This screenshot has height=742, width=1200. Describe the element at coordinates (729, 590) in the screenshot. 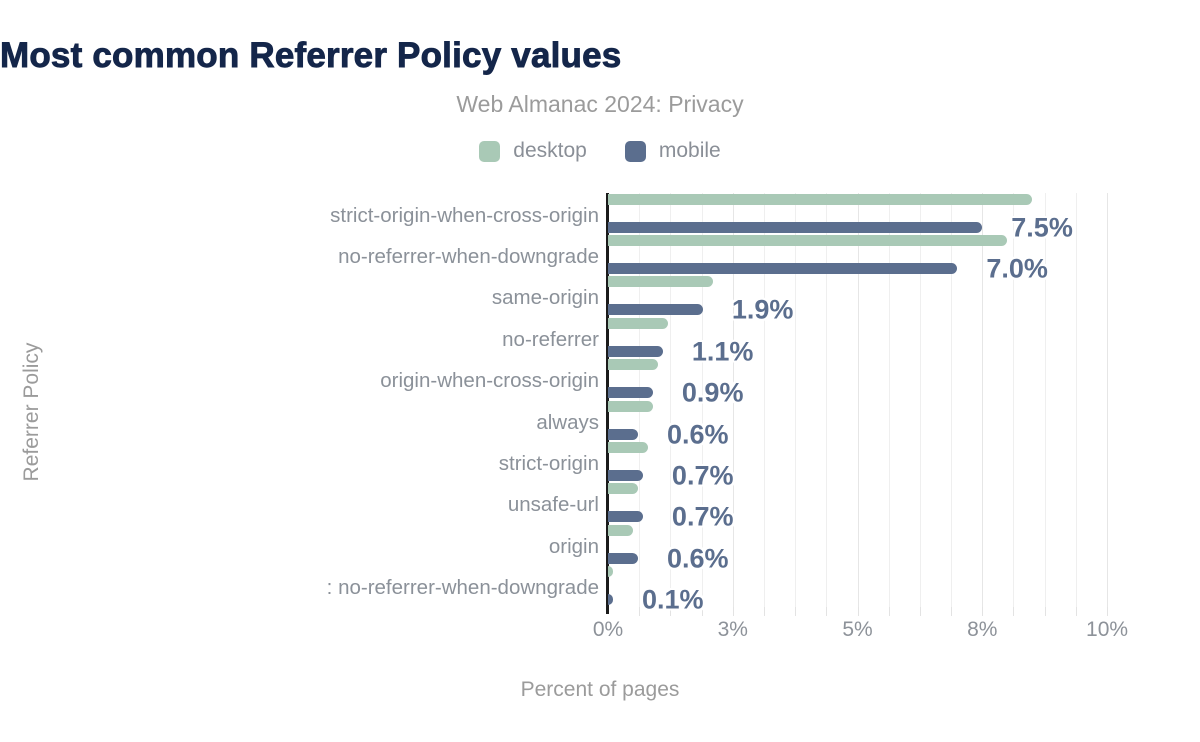

I see `category-band: : no-referrer-when-downgrade 0.1%` at that location.